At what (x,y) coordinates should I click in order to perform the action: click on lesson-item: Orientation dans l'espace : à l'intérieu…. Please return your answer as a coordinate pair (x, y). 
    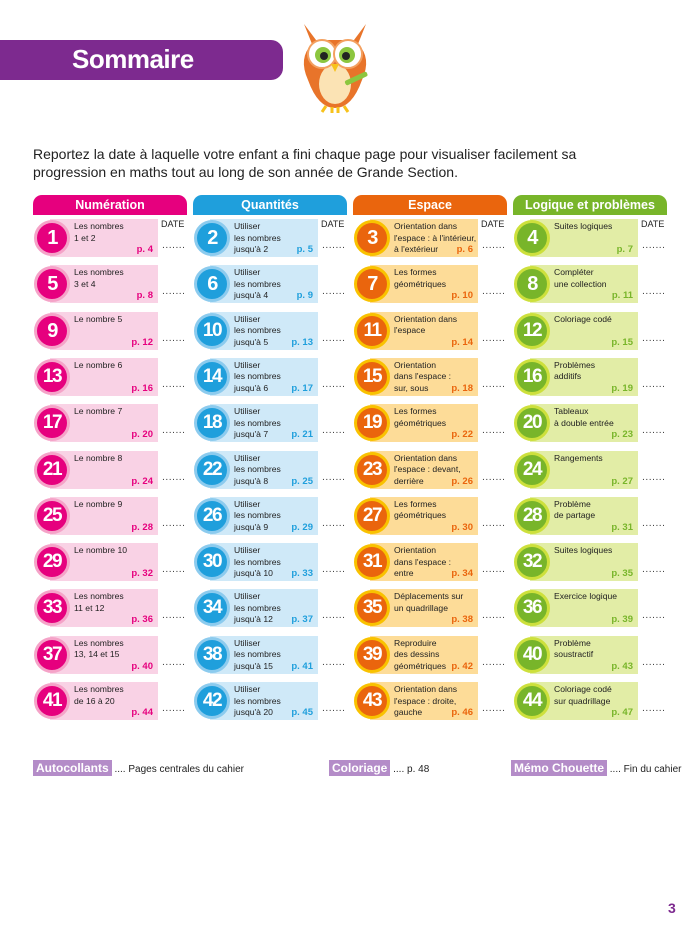
    Looking at the image, I should click on (431, 238).